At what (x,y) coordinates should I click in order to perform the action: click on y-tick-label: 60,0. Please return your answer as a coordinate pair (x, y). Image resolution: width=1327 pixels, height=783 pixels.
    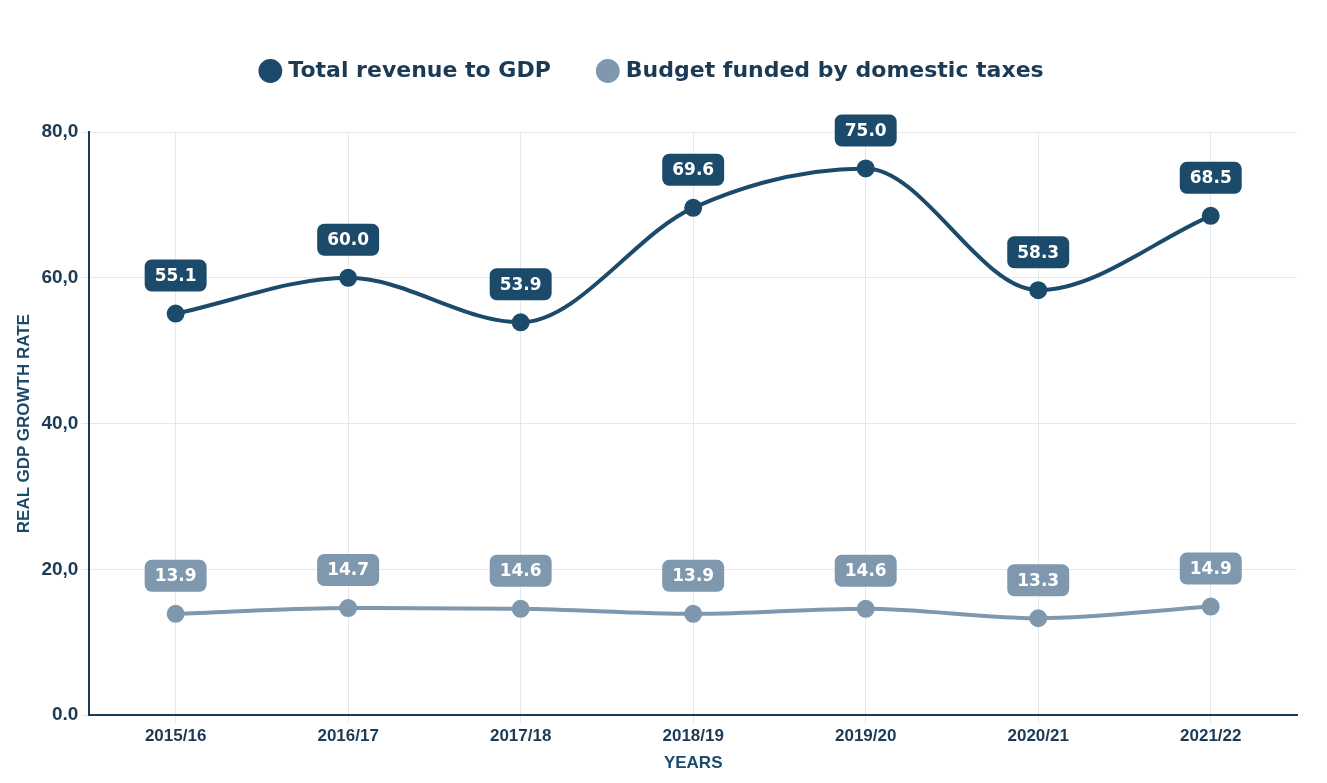
    Looking at the image, I should click on (60, 277).